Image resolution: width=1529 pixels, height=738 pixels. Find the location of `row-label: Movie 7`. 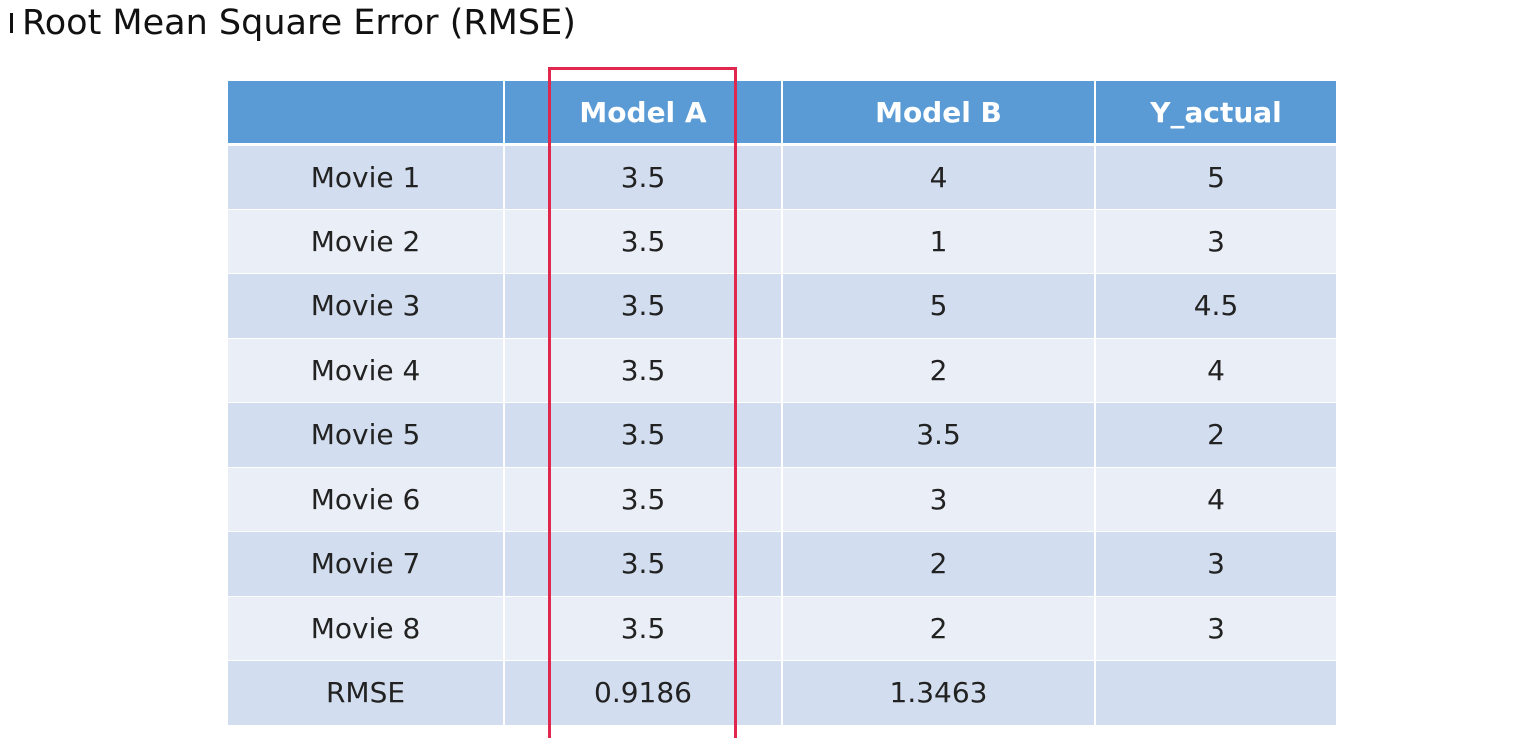

row-label: Movie 7 is located at coordinates (365, 564).